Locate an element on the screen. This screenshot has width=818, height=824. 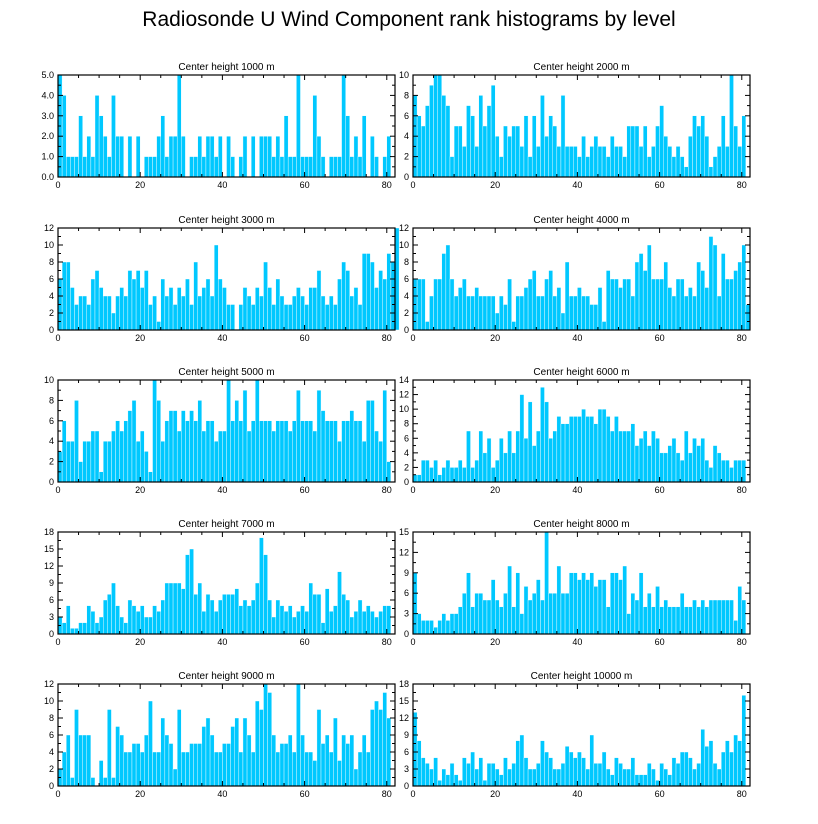
y-tick-label: 12 is located at coordinates (49, 228).